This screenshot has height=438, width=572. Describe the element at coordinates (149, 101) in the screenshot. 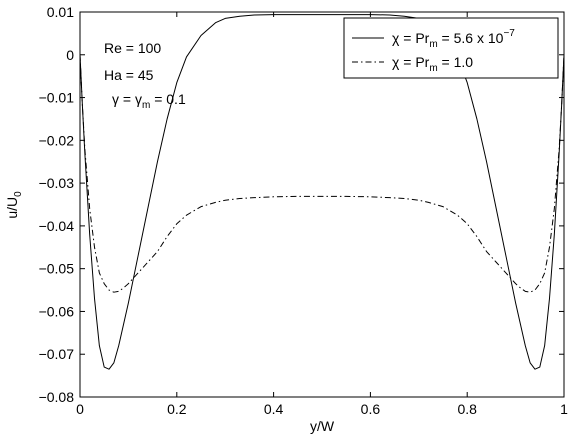

I see `annotation-gamma: γ = γm = 0.1` at that location.